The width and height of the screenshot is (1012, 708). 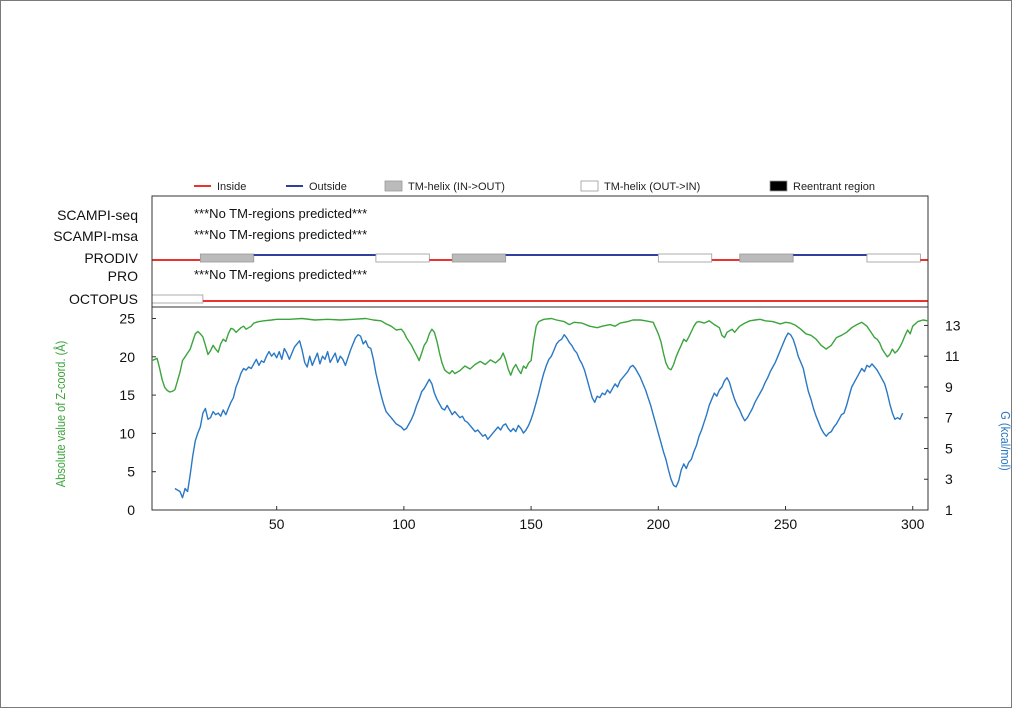 What do you see at coordinates (137, 414) in the screenshot?
I see `y-axis-left: 0 5 10 15 20 25` at bounding box center [137, 414].